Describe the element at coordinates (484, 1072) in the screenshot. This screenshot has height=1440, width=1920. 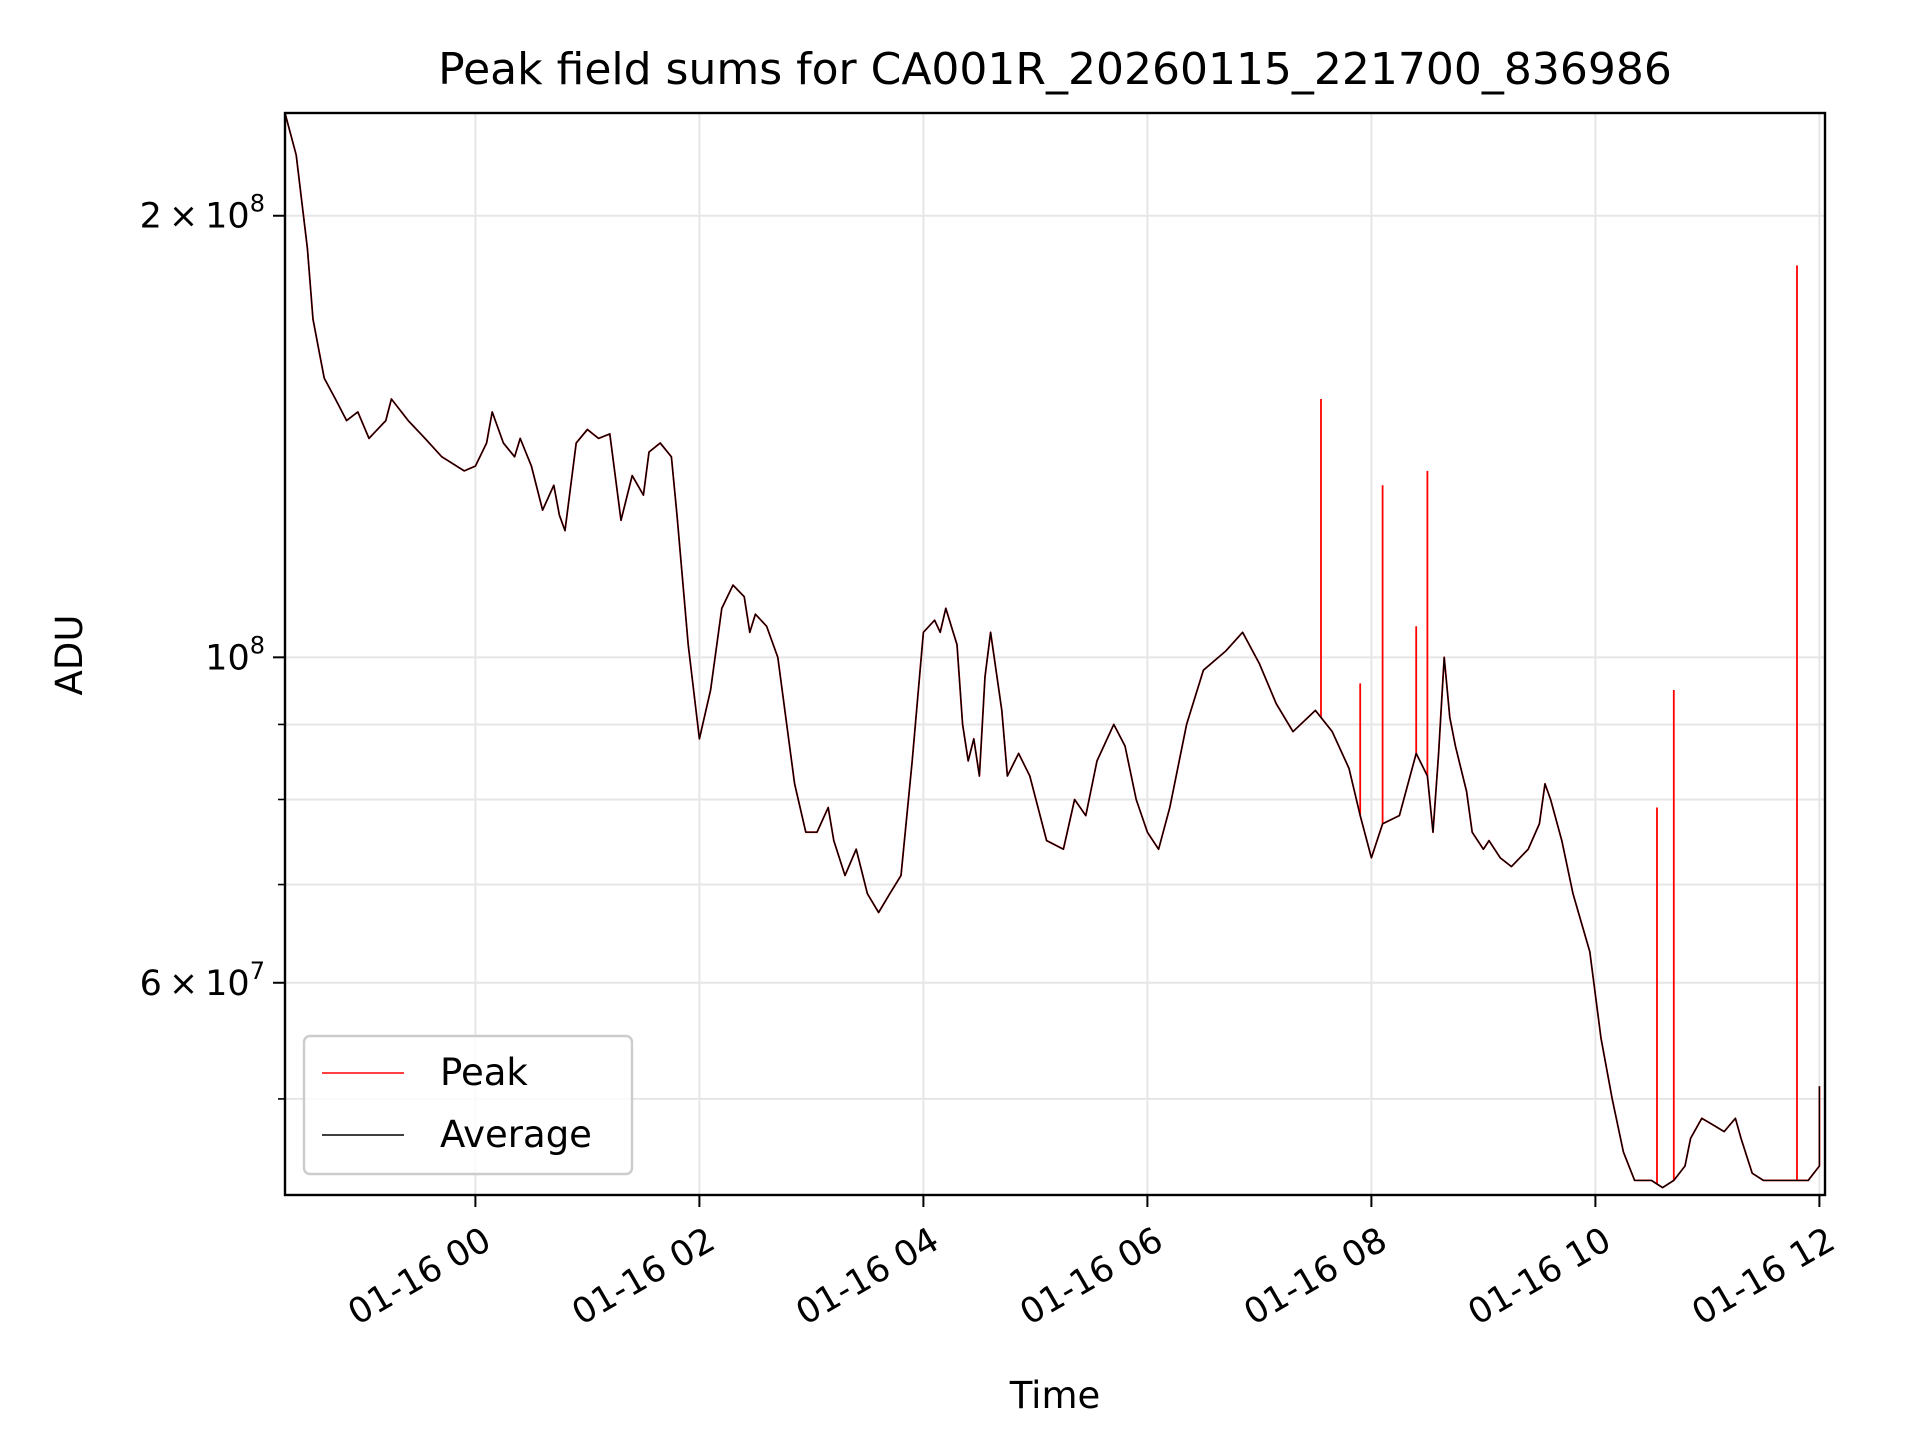
I see `legend-label-peak: Peak` at that location.